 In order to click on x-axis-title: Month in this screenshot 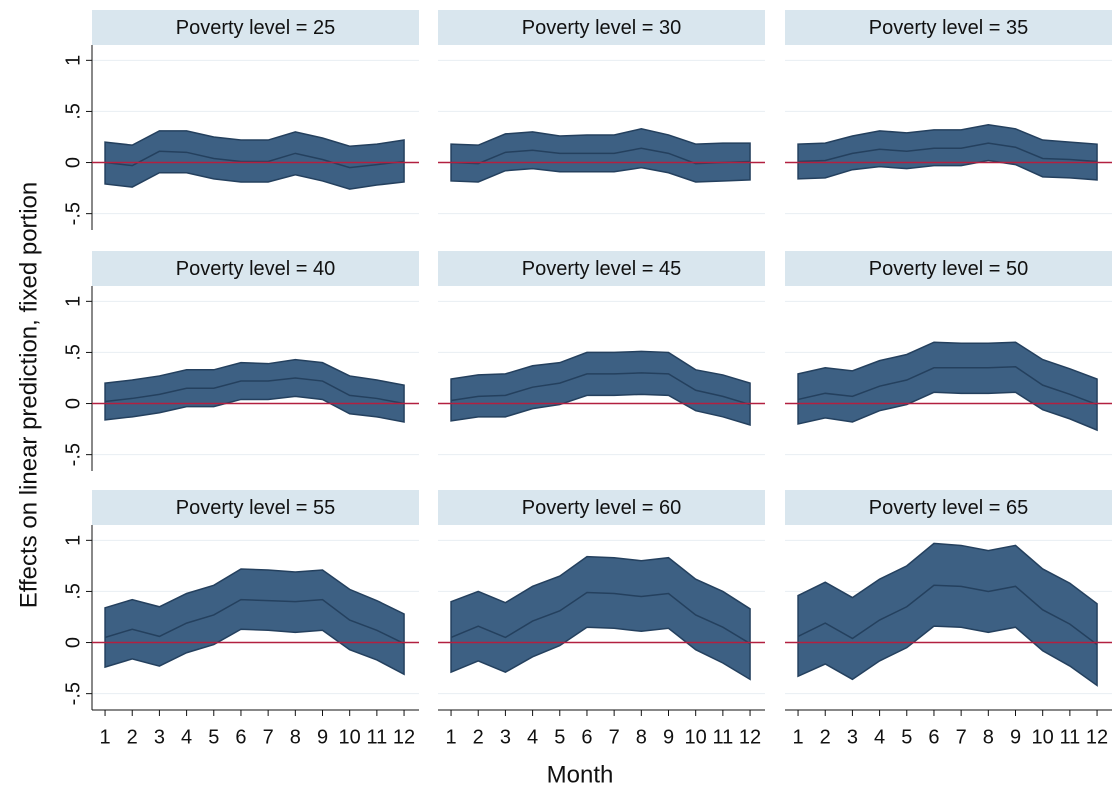, I will do `click(580, 774)`.